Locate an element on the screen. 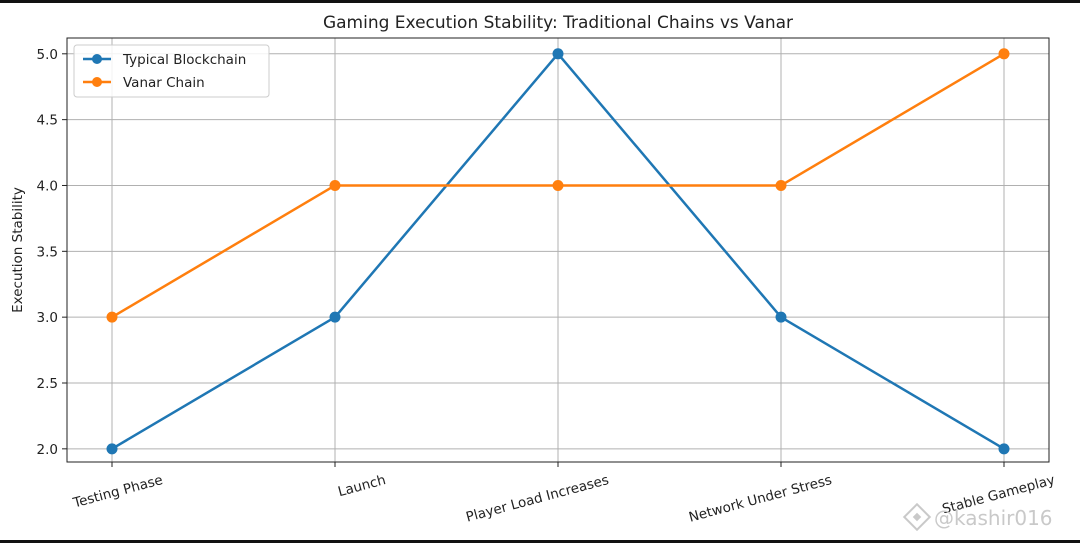 The image size is (1080, 543). x-tick-label: Player Load Increases is located at coordinates (537, 499).